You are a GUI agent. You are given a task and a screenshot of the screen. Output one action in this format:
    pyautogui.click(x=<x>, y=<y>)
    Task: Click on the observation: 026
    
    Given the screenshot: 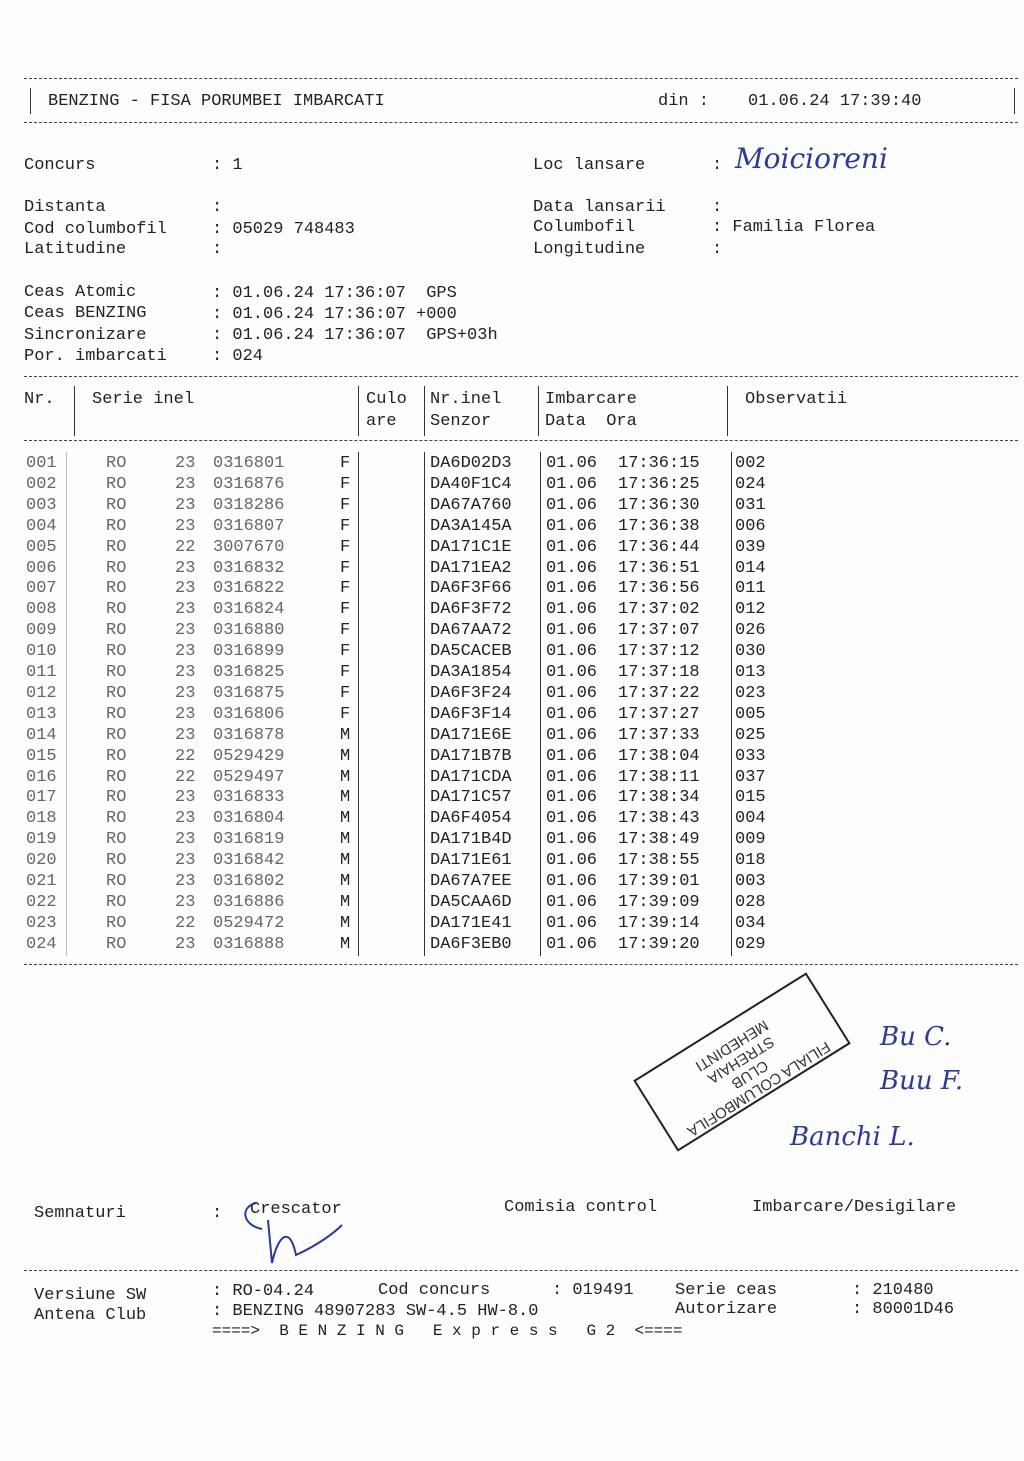 What is the action you would take?
    pyautogui.click(x=750, y=631)
    